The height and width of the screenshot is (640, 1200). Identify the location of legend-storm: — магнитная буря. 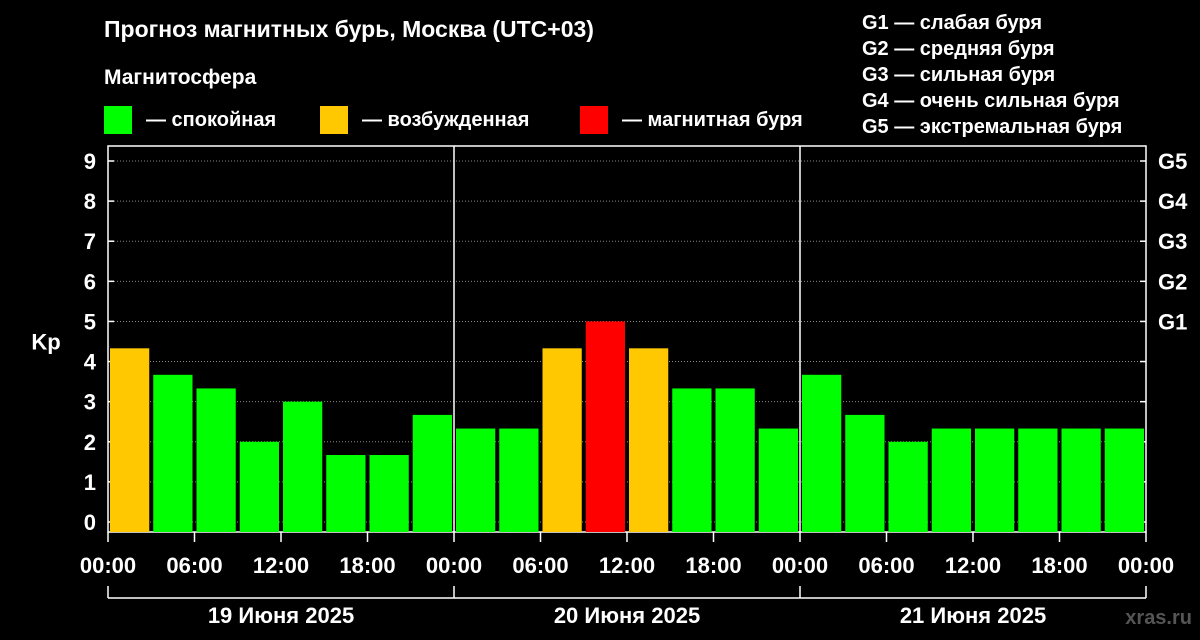
(691, 120).